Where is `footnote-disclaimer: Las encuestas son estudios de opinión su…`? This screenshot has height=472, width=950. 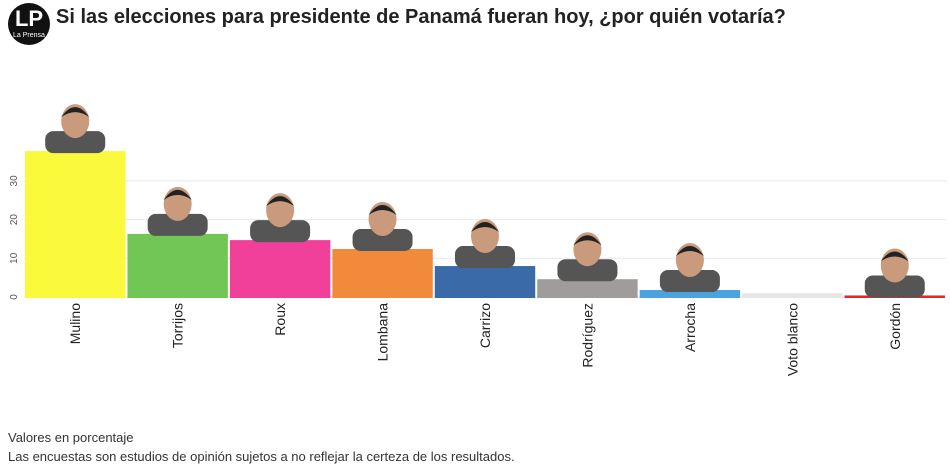 footnote-disclaimer: Las encuestas son estudios de opinión su… is located at coordinates (261, 456).